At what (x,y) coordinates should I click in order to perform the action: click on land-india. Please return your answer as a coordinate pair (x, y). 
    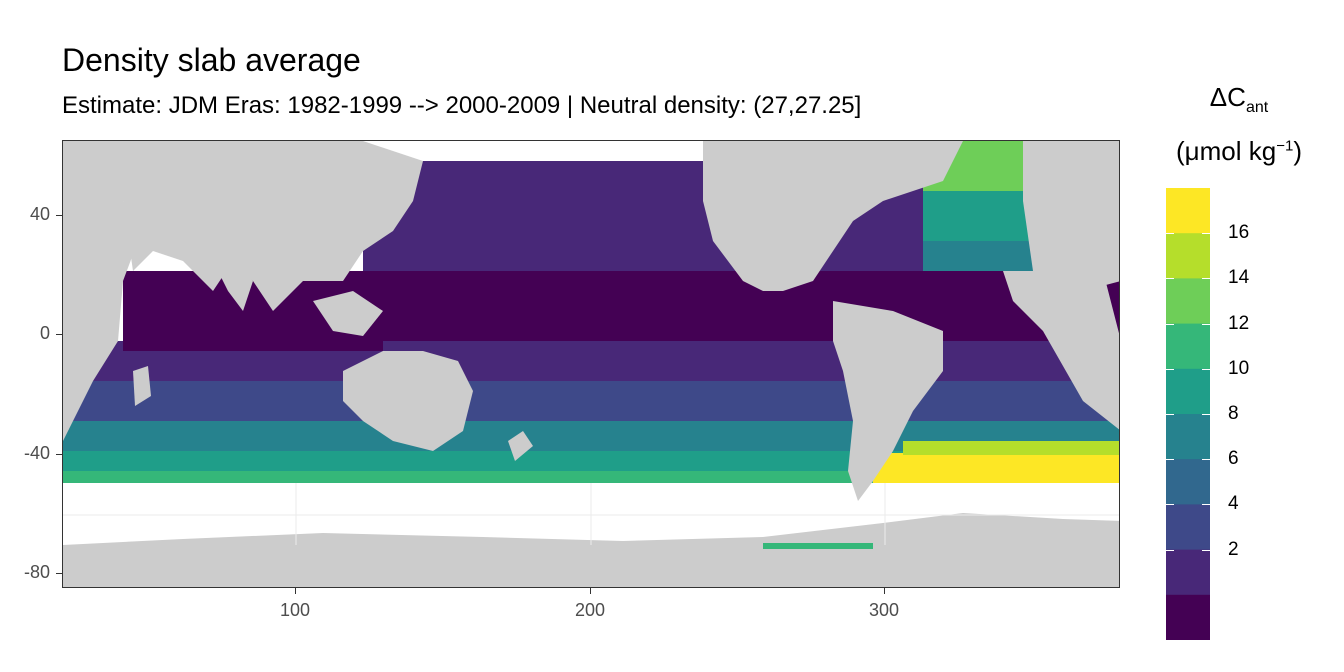
    Looking at the image, I should click on (233, 286).